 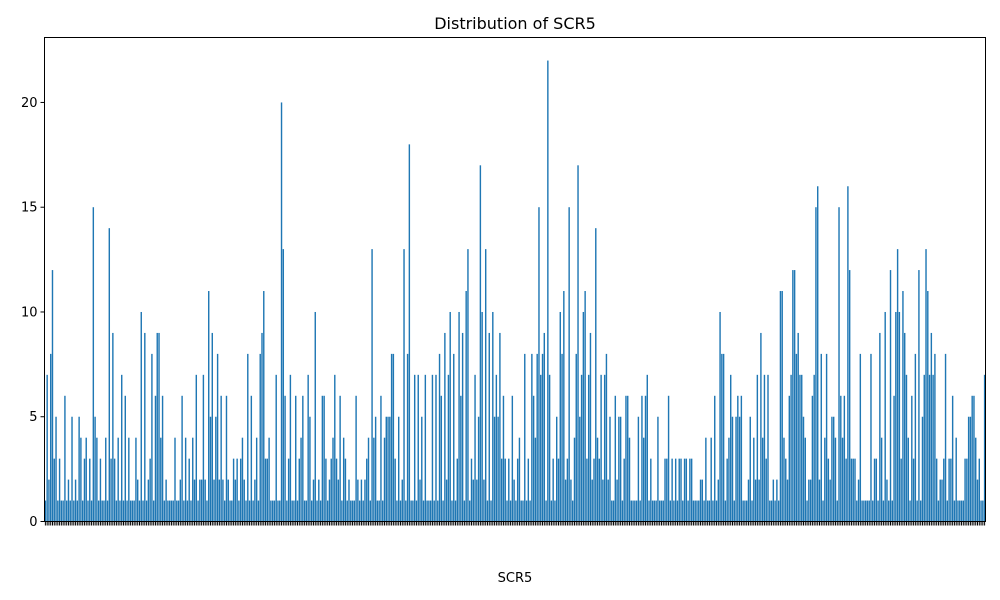 What do you see at coordinates (29, 312) in the screenshot?
I see `y-tick-label: 10` at bounding box center [29, 312].